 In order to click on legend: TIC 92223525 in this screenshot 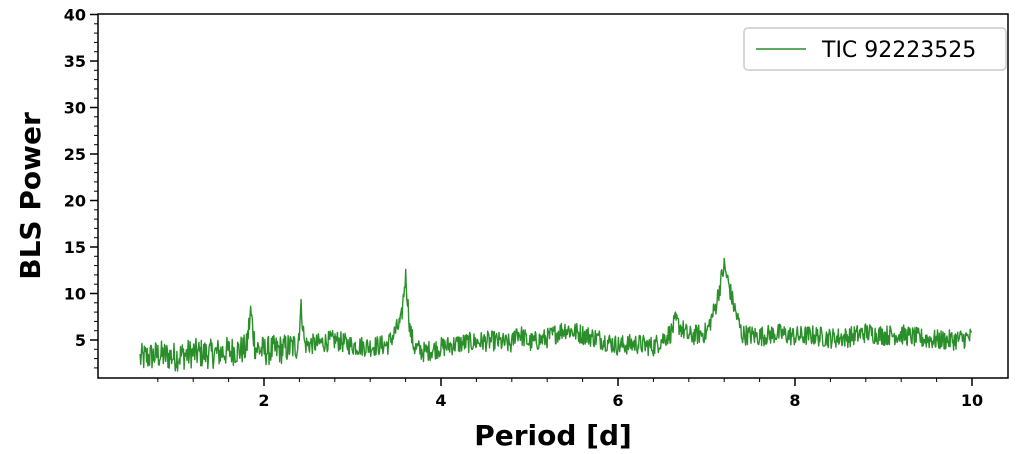, I will do `click(875, 49)`.